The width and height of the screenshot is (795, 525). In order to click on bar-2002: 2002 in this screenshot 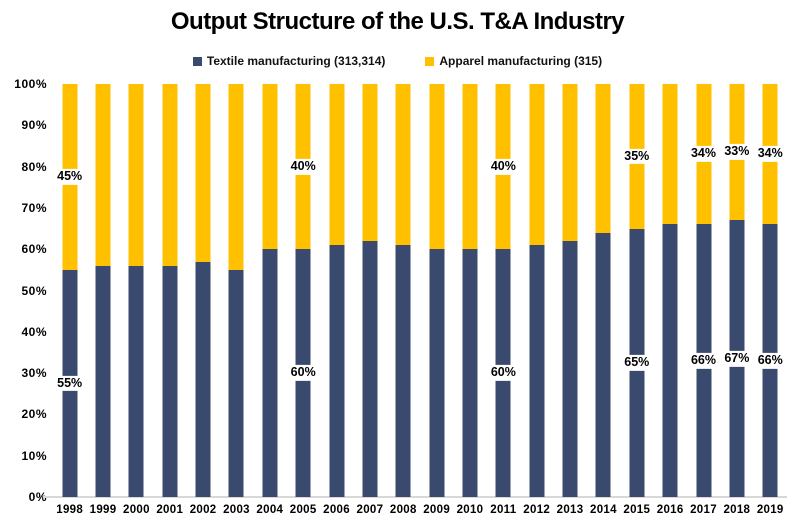, I will do `click(202, 300)`.